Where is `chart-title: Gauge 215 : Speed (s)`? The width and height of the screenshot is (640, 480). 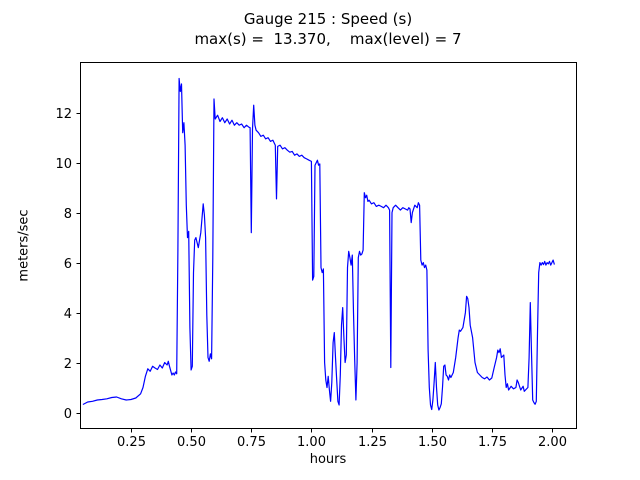
chart-title: Gauge 215 : Speed (s) is located at coordinates (328, 19).